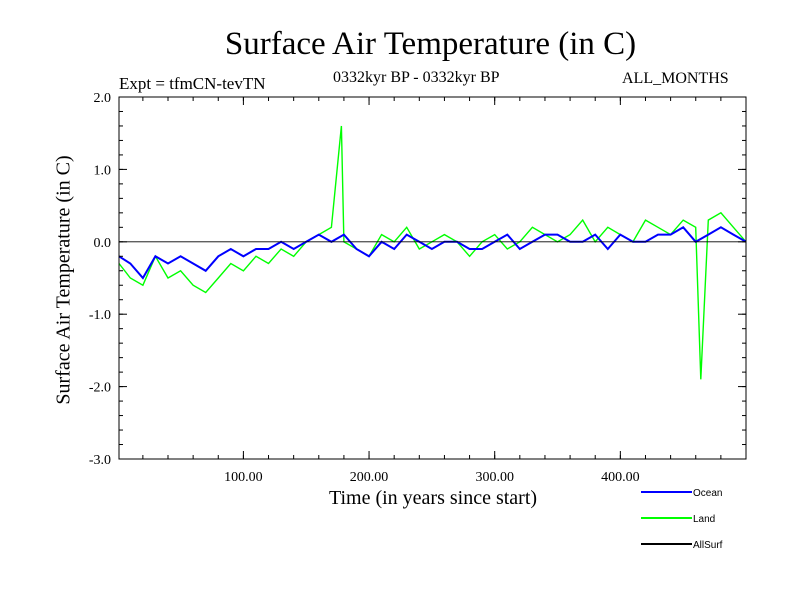  Describe the element at coordinates (103, 243) in the screenshot. I see `y-tick-label: 0.0` at that location.